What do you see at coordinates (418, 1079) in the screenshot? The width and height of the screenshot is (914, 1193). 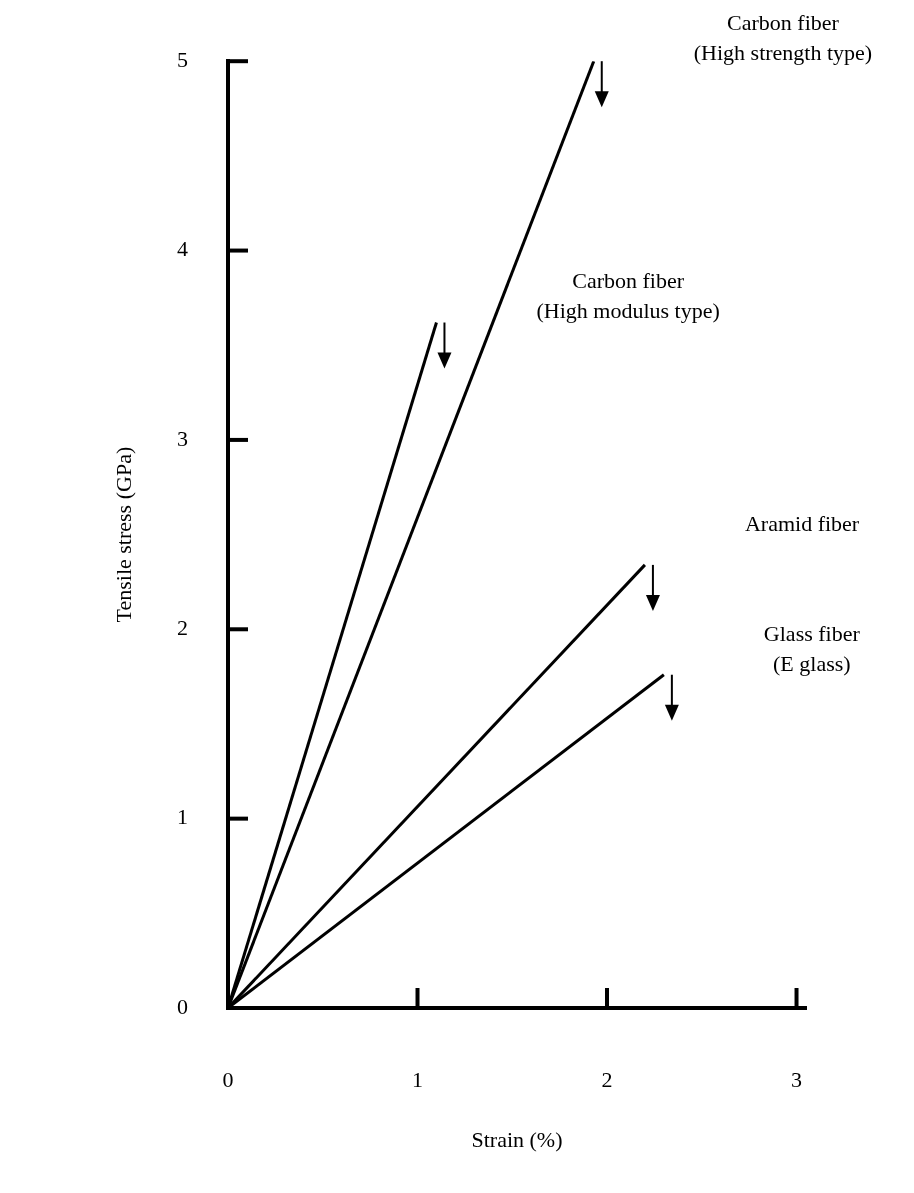 I see `x-tick-label: 1` at bounding box center [418, 1079].